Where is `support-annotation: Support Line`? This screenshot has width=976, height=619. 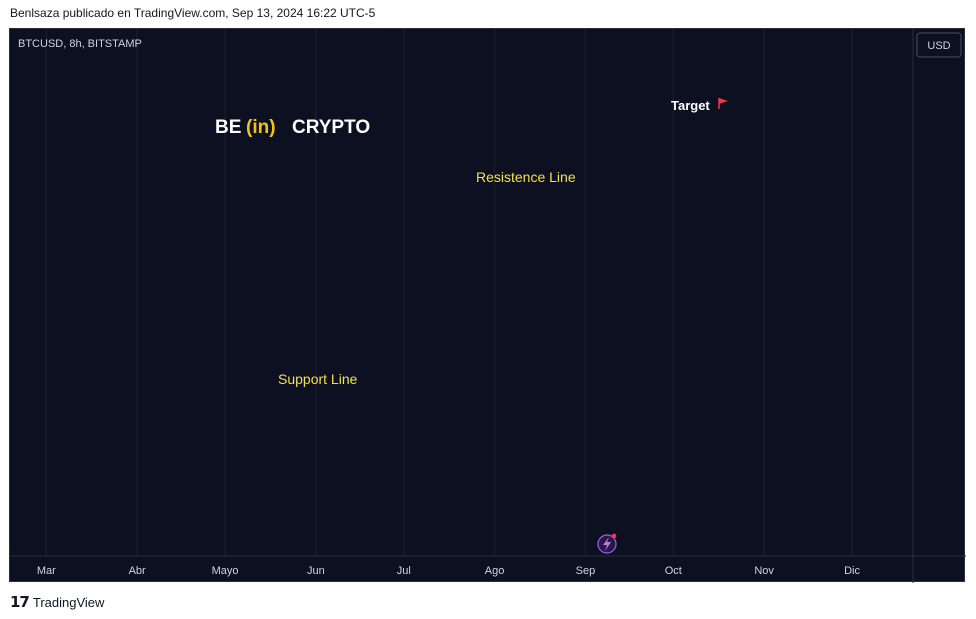
support-annotation: Support Line is located at coordinates (318, 379).